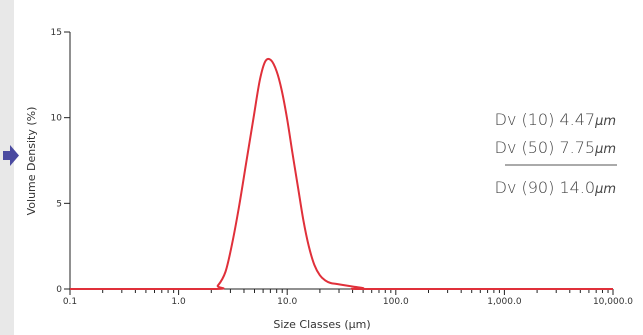 Image resolution: width=643 pixels, height=335 pixels. Describe the element at coordinates (555, 147) in the screenshot. I see `dv50-annotation: Dv (50) 7.75µm` at that location.